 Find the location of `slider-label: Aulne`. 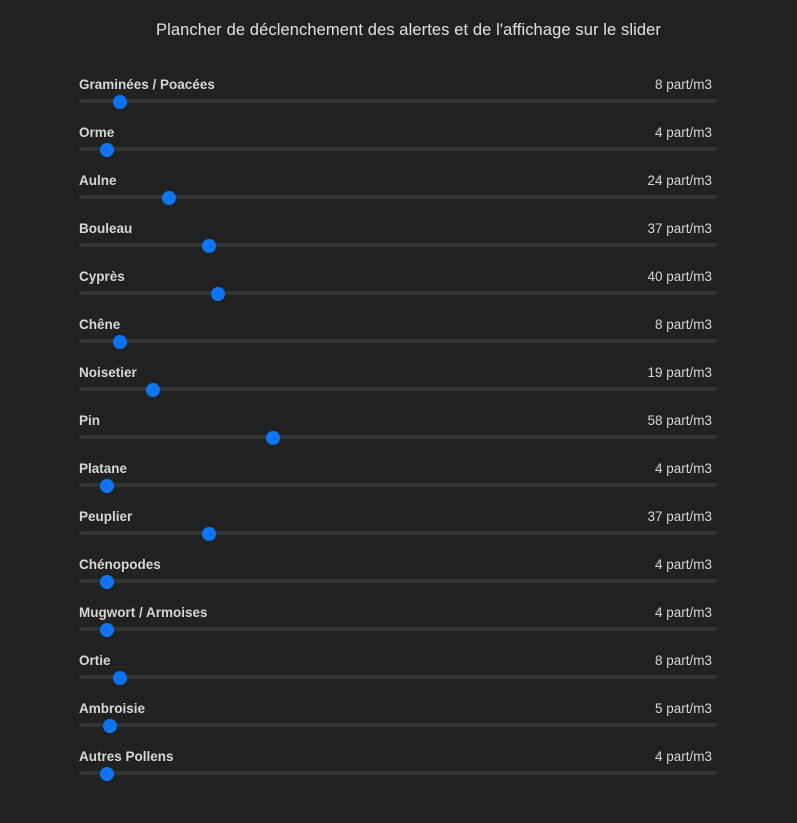

slider-label: Aulne is located at coordinates (98, 180).